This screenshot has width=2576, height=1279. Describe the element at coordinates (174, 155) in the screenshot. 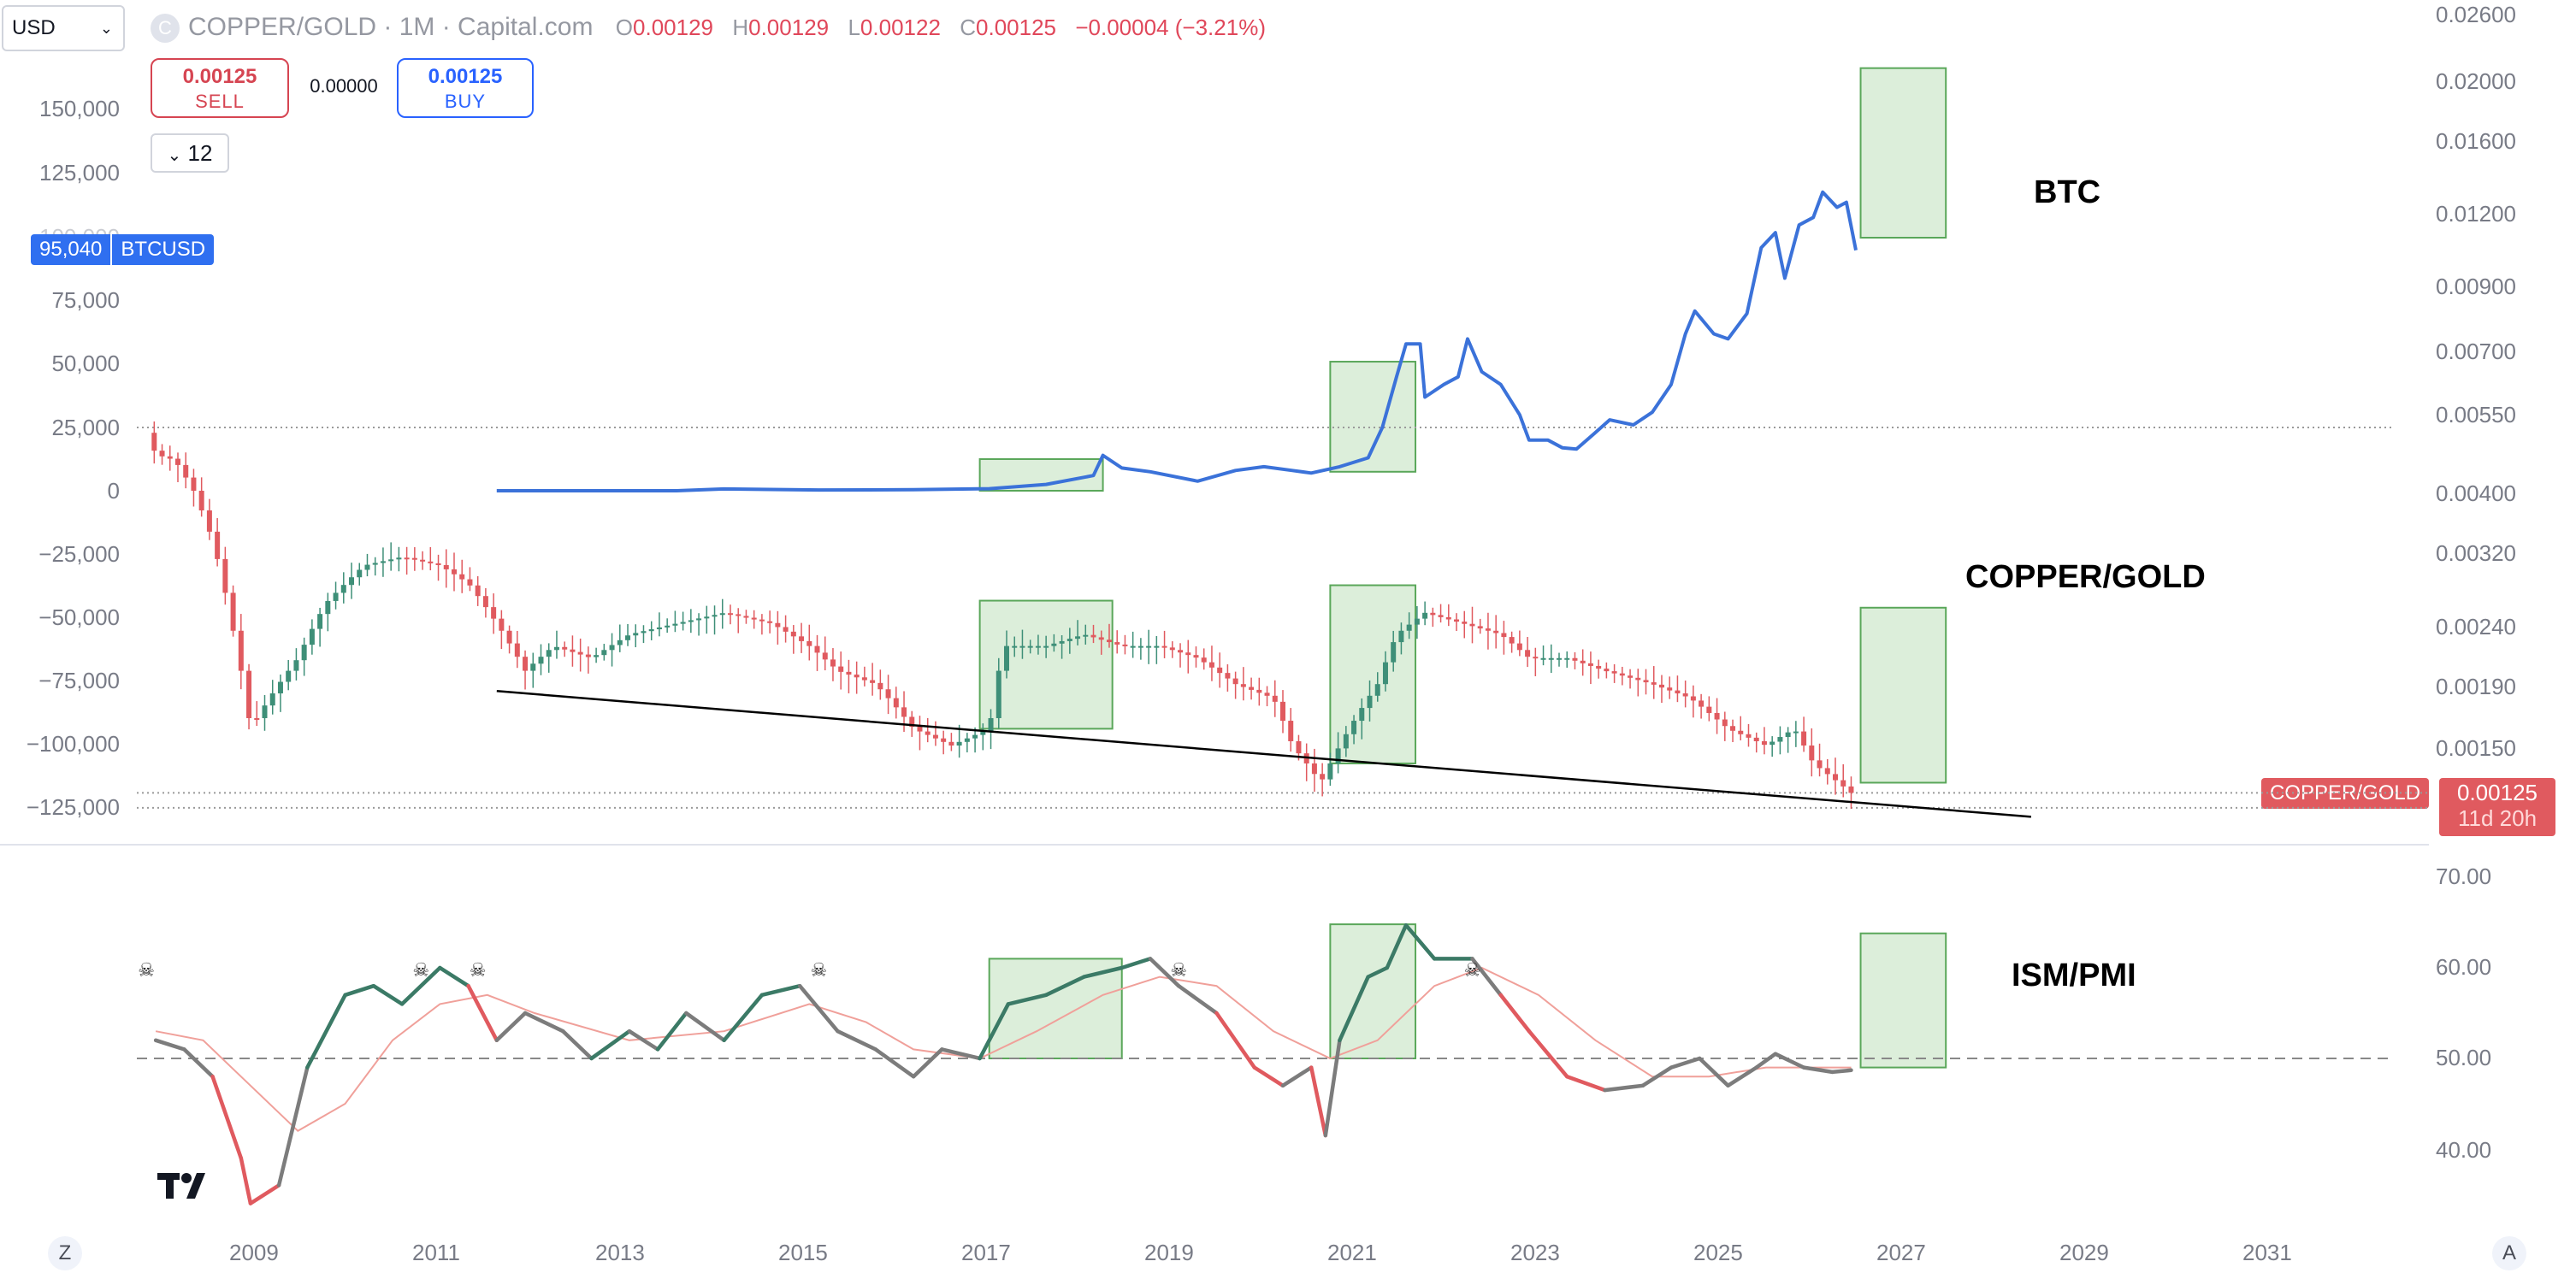

I see `chevron-down-icon: ⌄` at that location.